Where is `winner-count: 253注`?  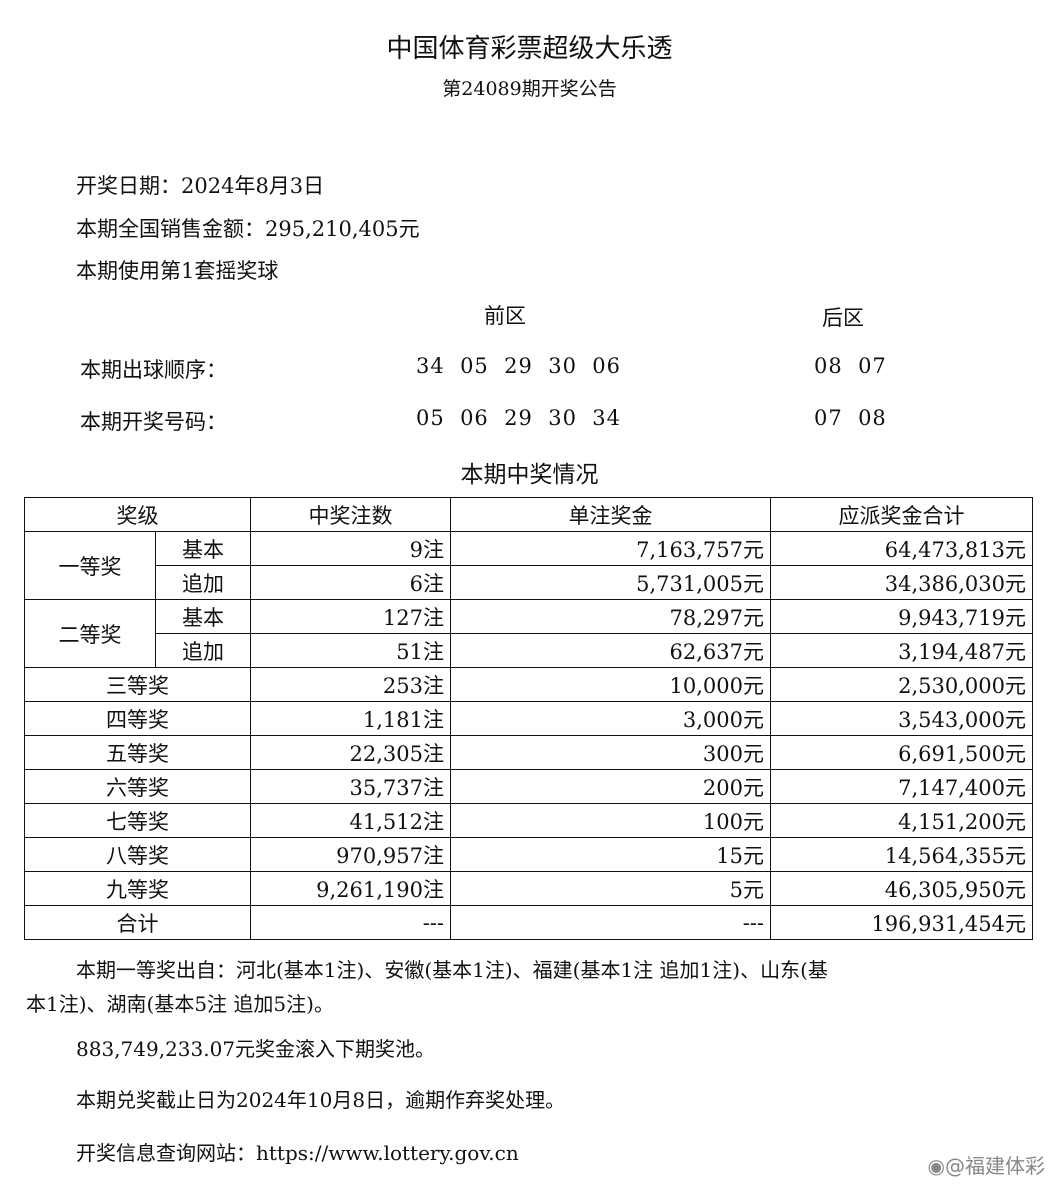
winner-count: 253注 is located at coordinates (350, 684).